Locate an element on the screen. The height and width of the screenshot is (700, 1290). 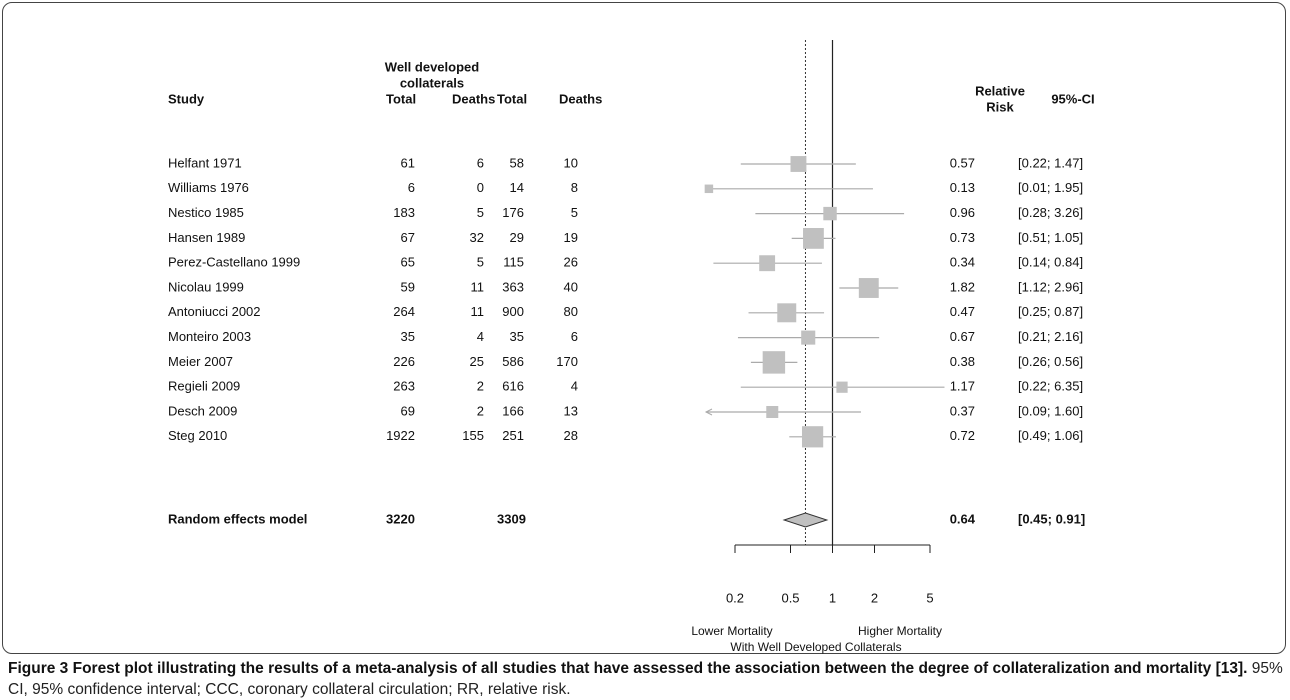
ci-label: [0.51; 1.05] is located at coordinates (1050, 237).